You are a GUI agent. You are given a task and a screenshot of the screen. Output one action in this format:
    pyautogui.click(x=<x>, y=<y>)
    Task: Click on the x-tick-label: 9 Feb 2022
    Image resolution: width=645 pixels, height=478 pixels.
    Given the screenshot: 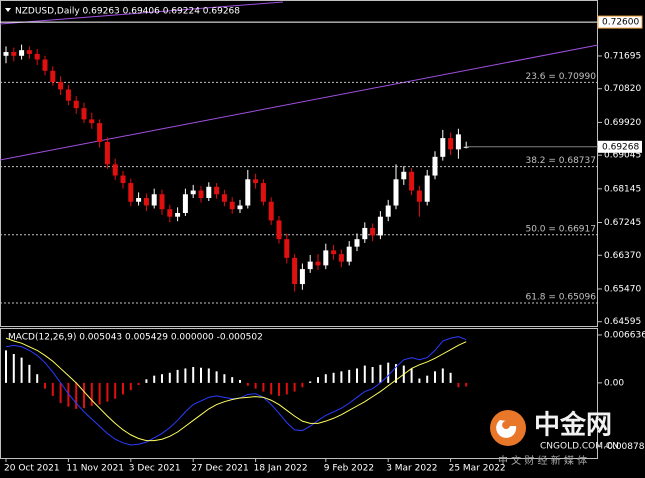 What is the action you would take?
    pyautogui.click(x=349, y=469)
    